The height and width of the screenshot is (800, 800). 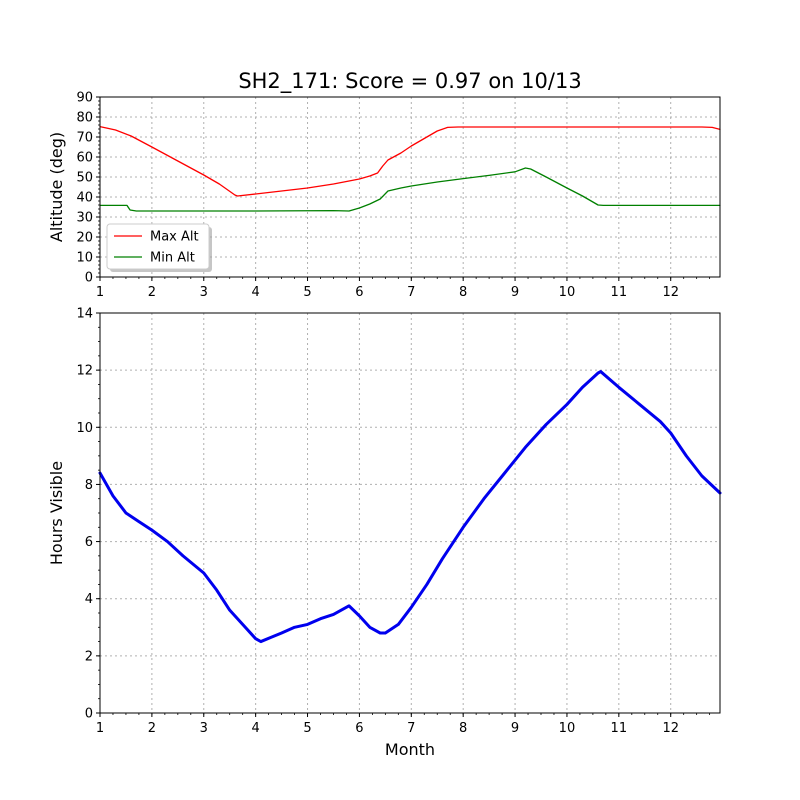 I want to click on y-tick-label: 14, so click(x=84, y=314).